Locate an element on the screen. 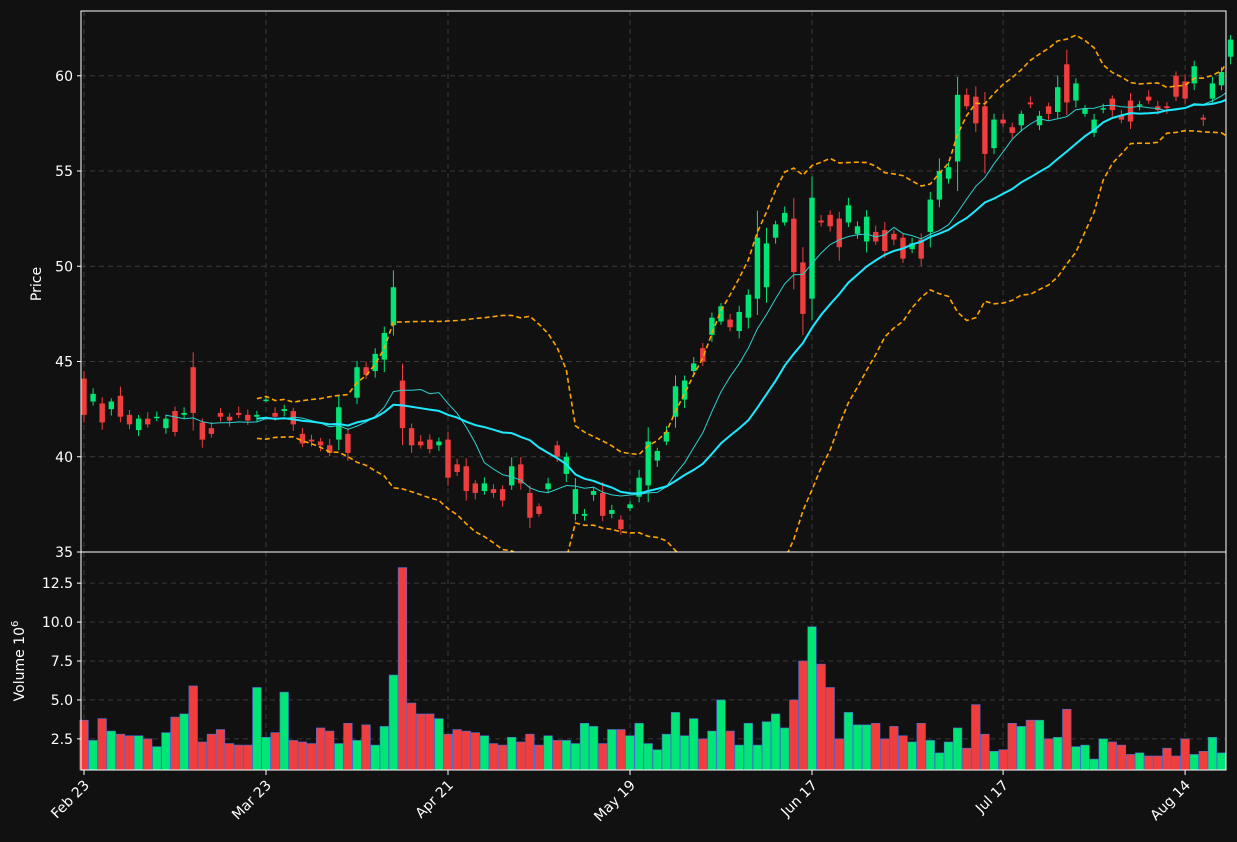 The width and height of the screenshot is (1237, 842). price-ytick-label: 40 is located at coordinates (64, 458).